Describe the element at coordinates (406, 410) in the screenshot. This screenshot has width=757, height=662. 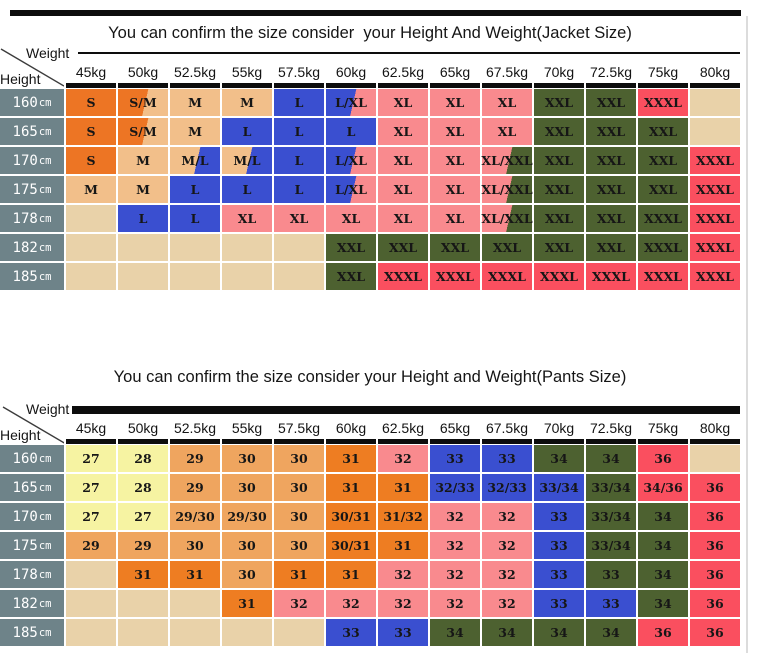
I see `weight-rule-bar` at that location.